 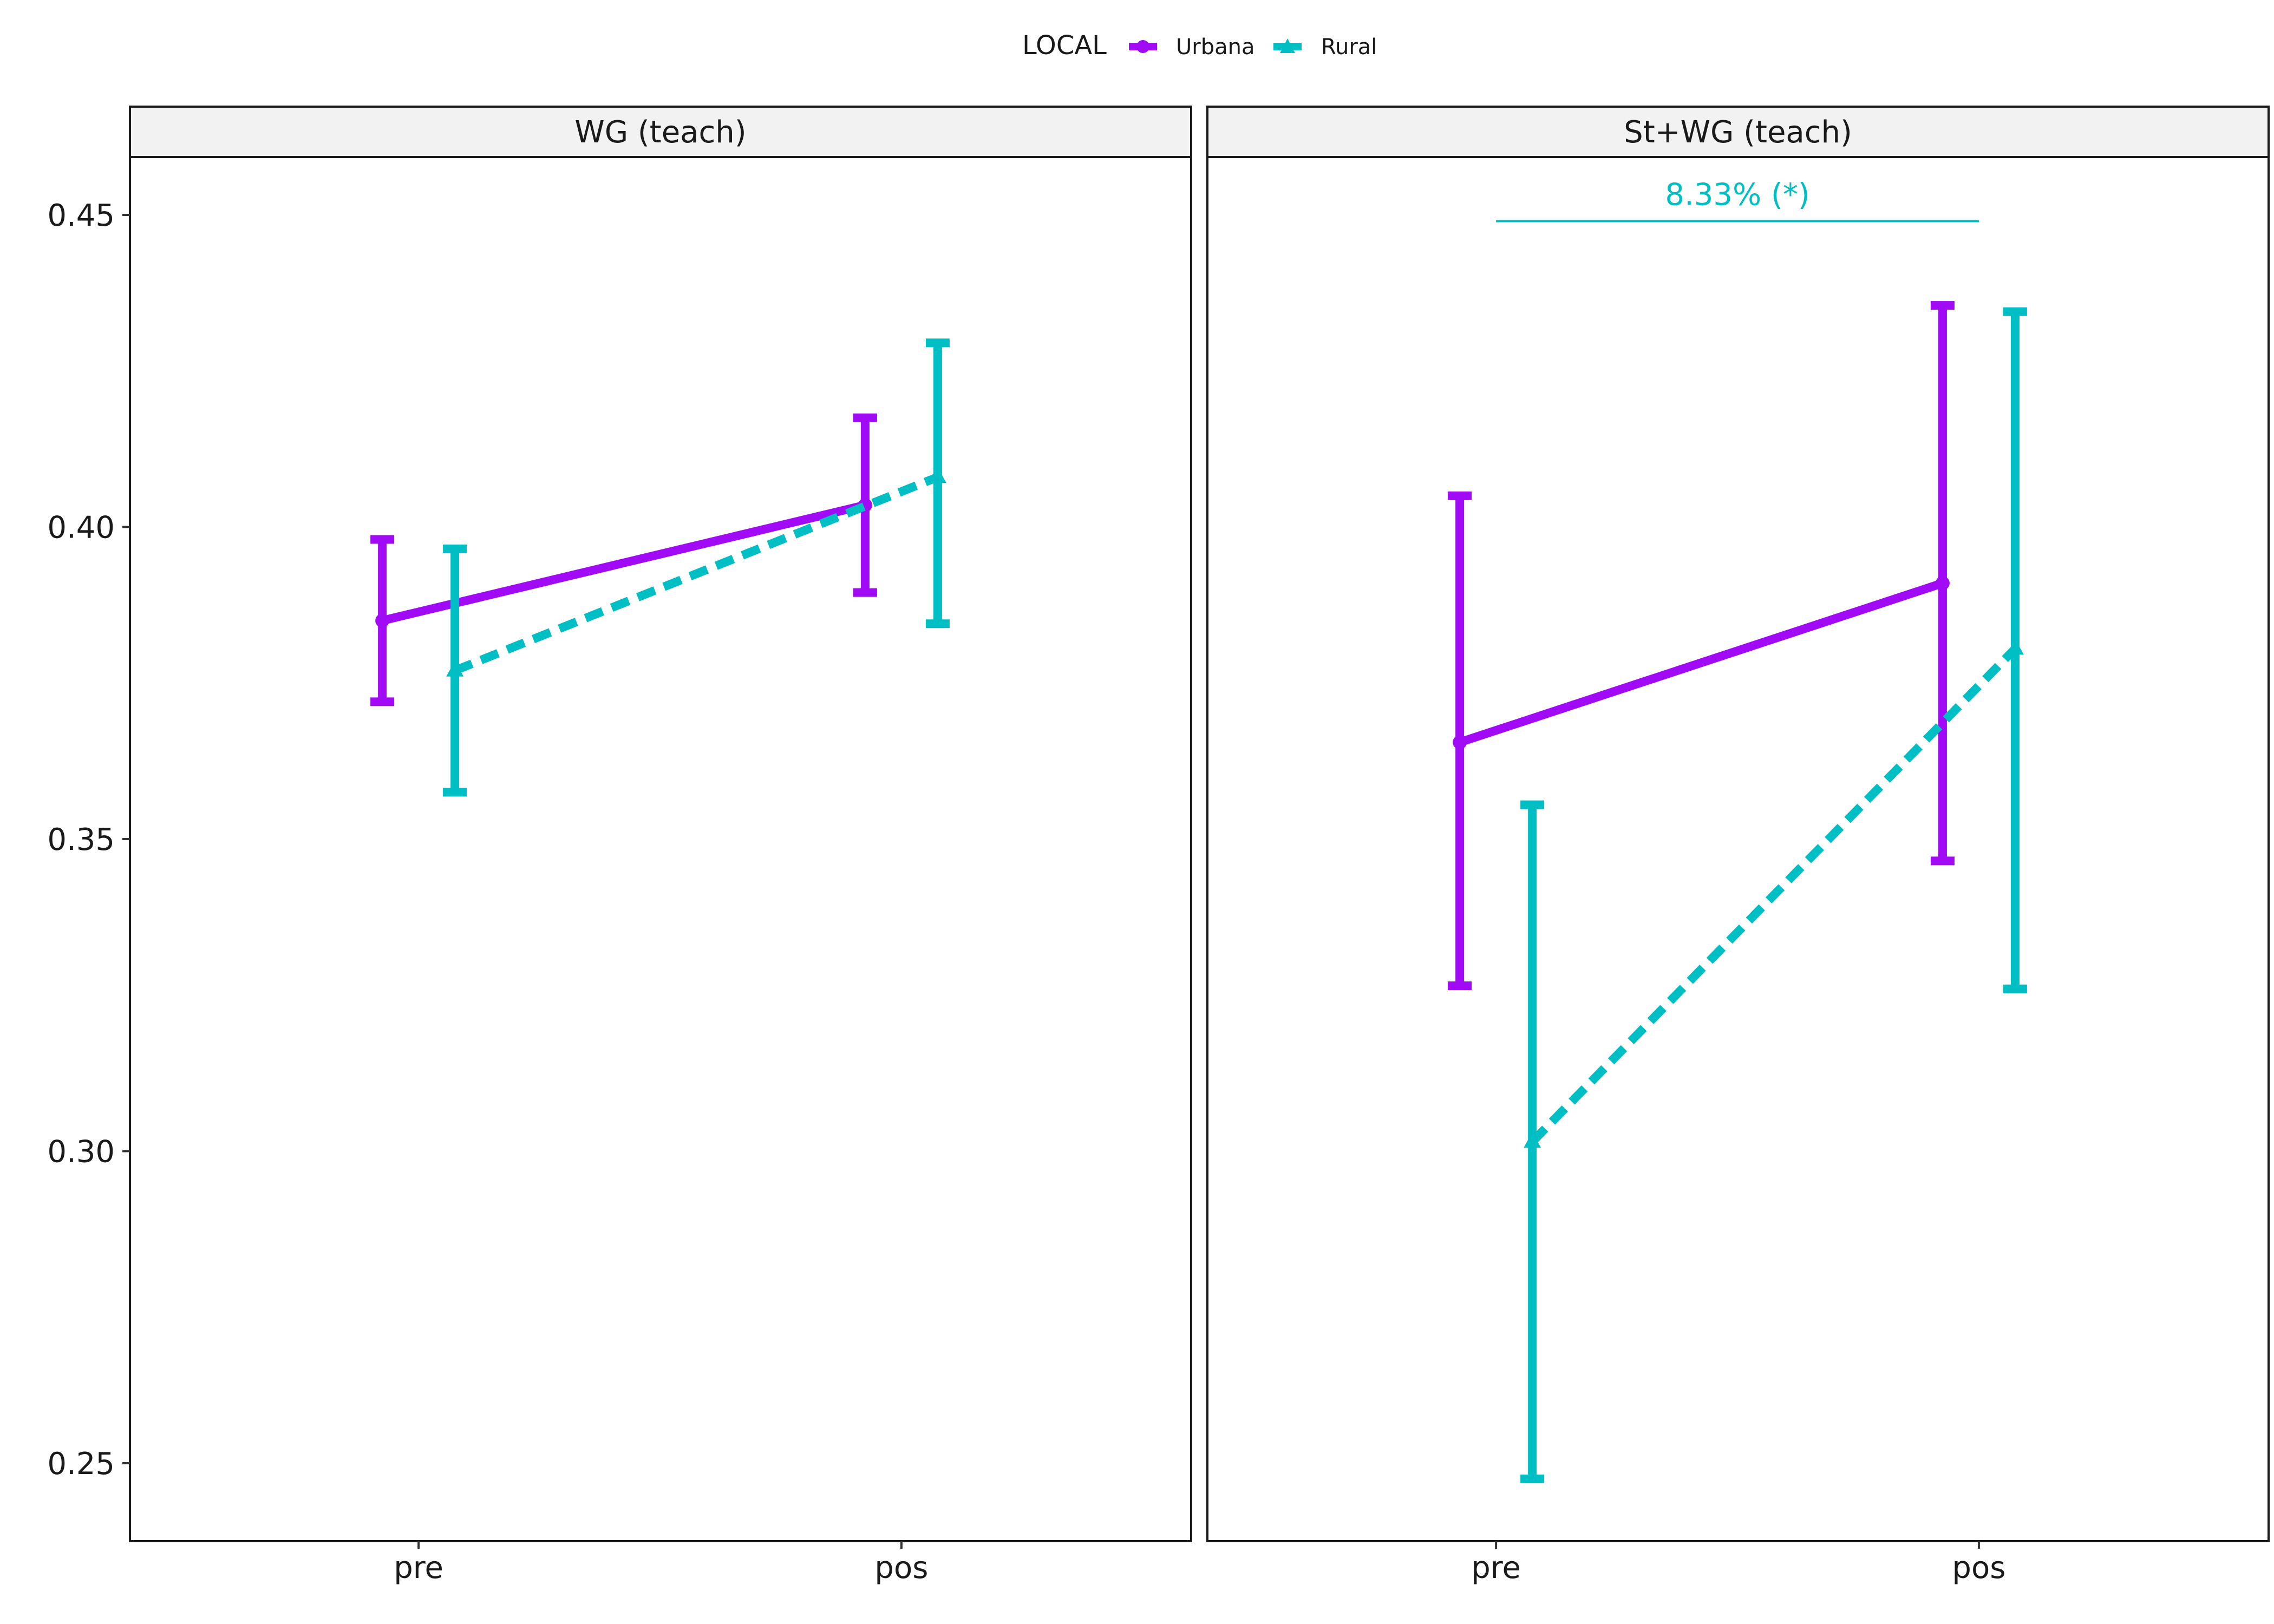 I want to click on legend-label-rural: Rural, so click(x=1349, y=47).